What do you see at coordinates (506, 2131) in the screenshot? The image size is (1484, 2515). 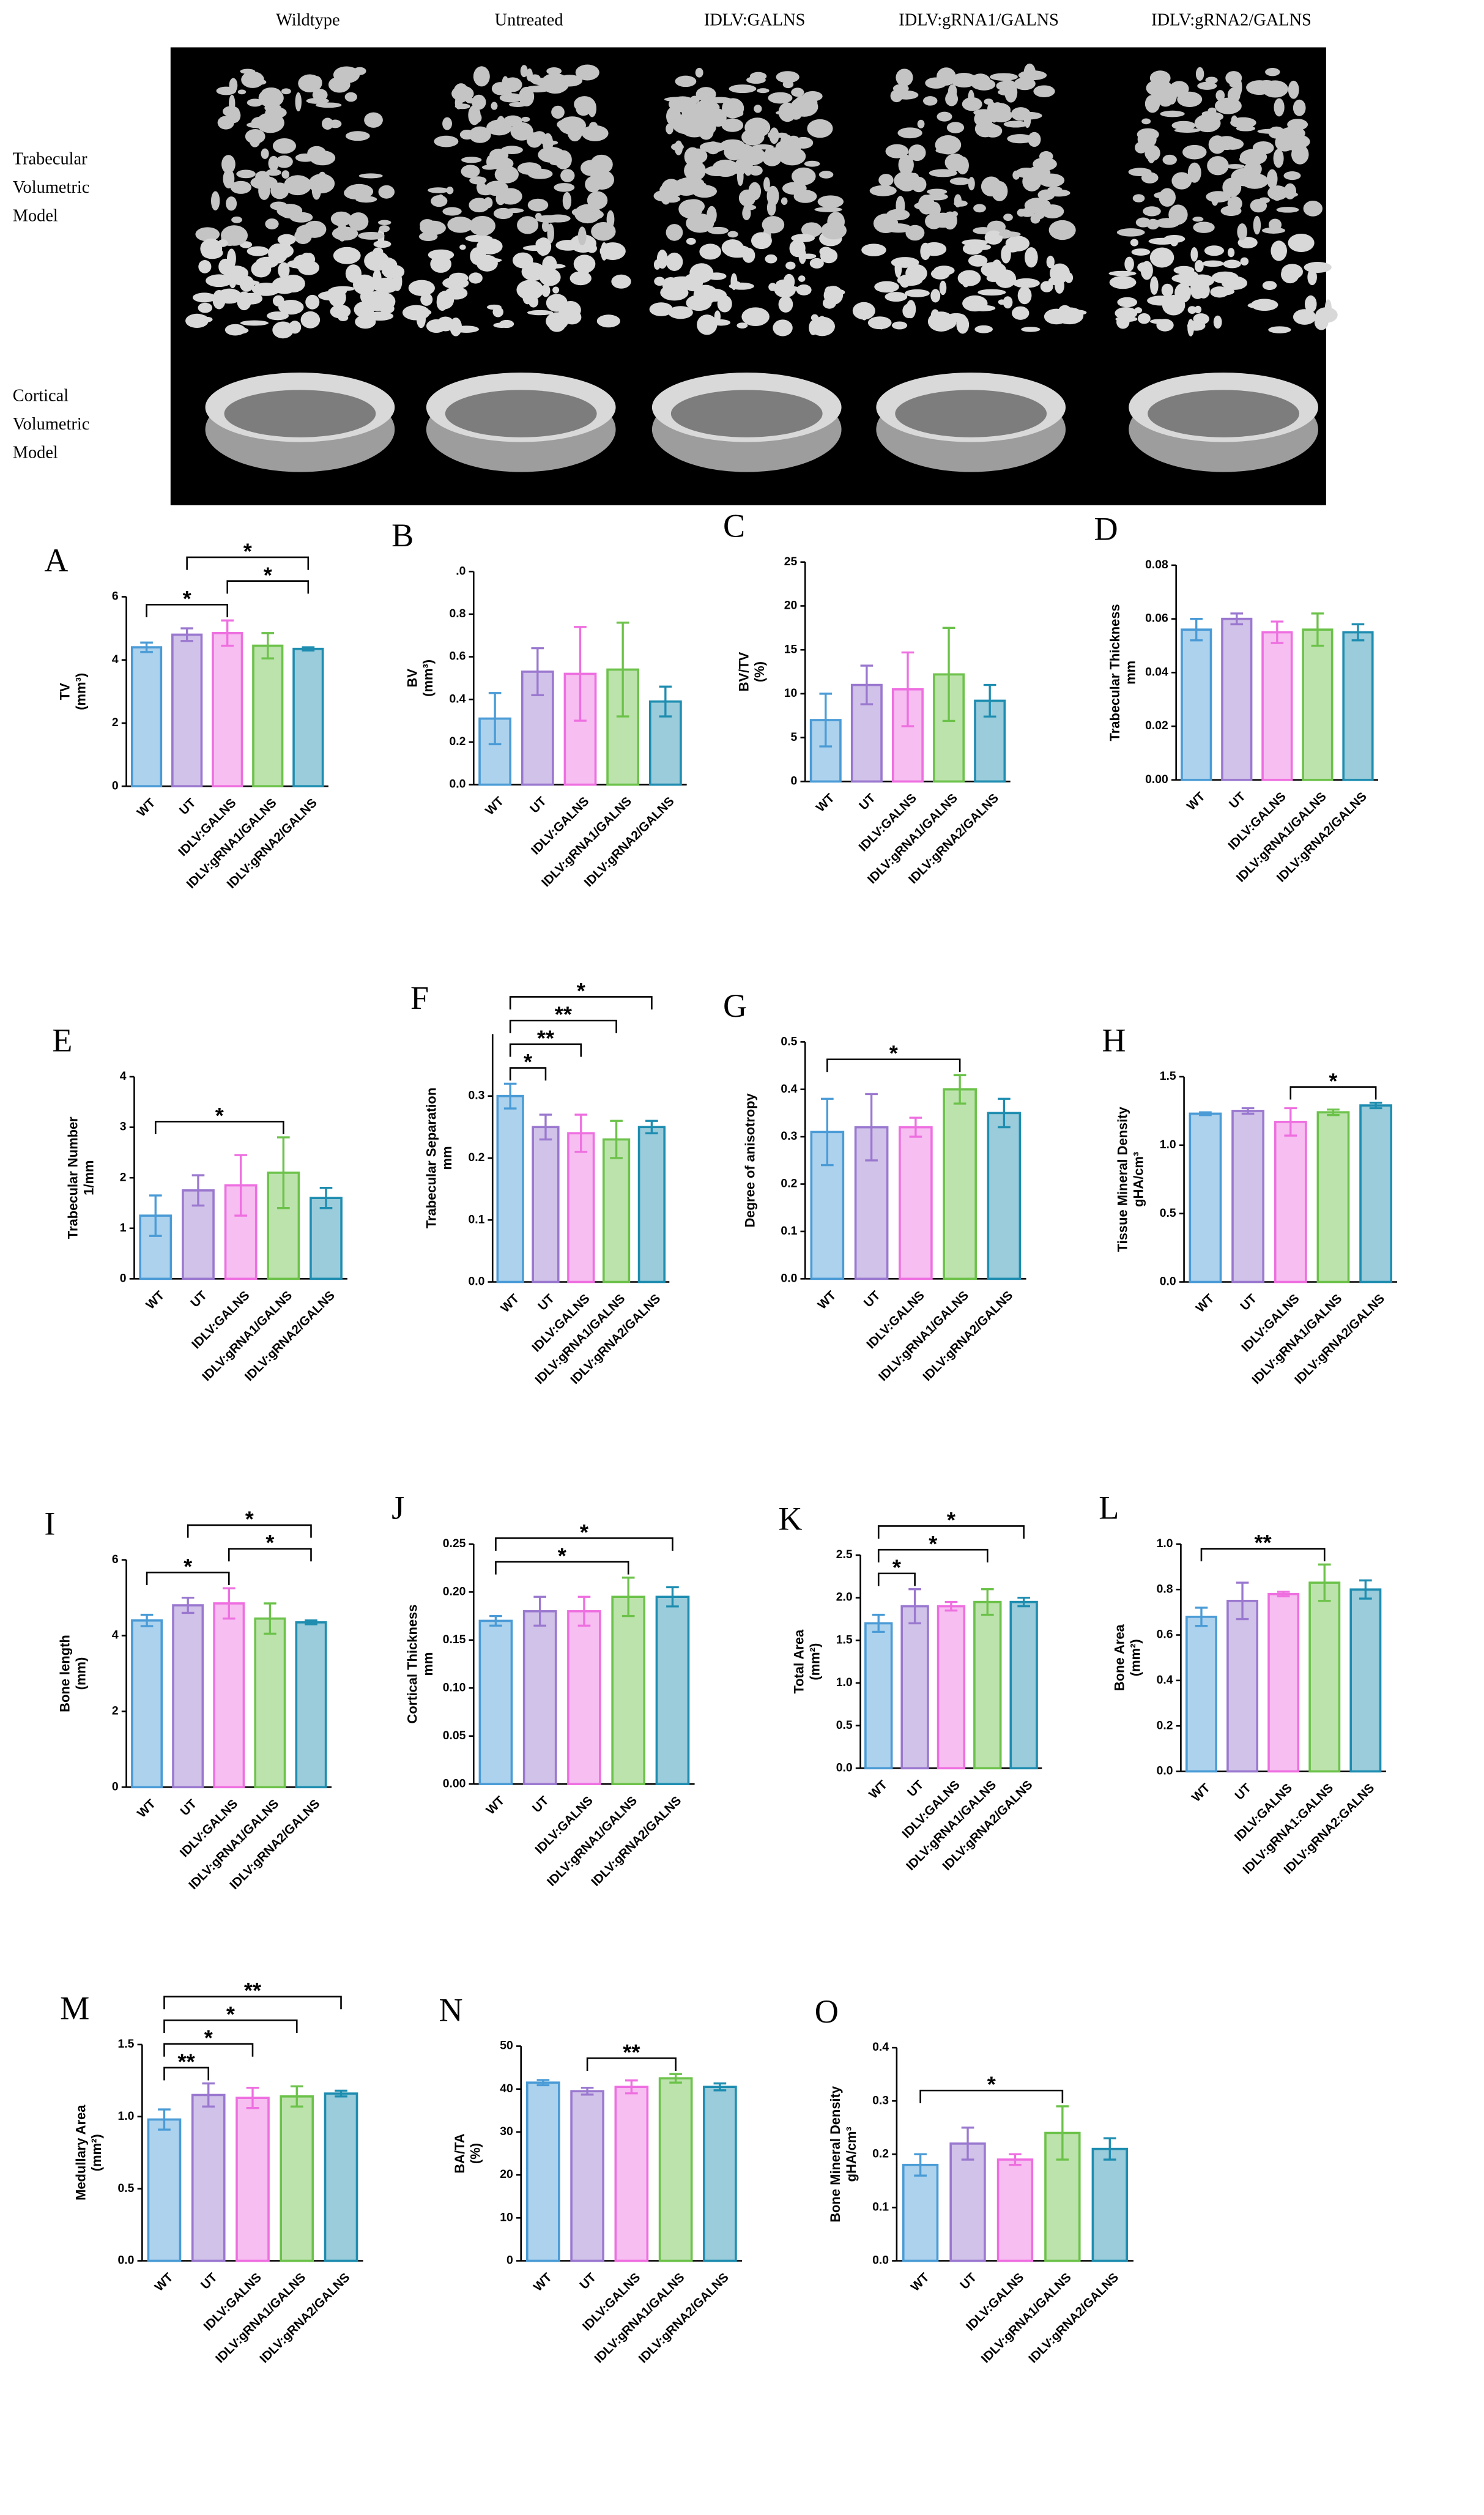 I see `y-tick-label: 30` at bounding box center [506, 2131].